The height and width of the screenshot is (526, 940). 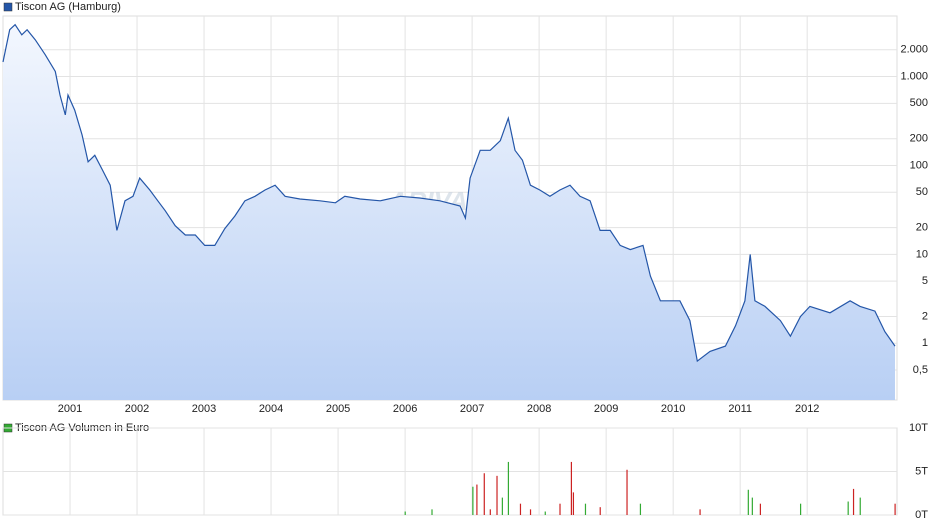 What do you see at coordinates (919, 165) in the screenshot?
I see `y-tick-label: 100` at bounding box center [919, 165].